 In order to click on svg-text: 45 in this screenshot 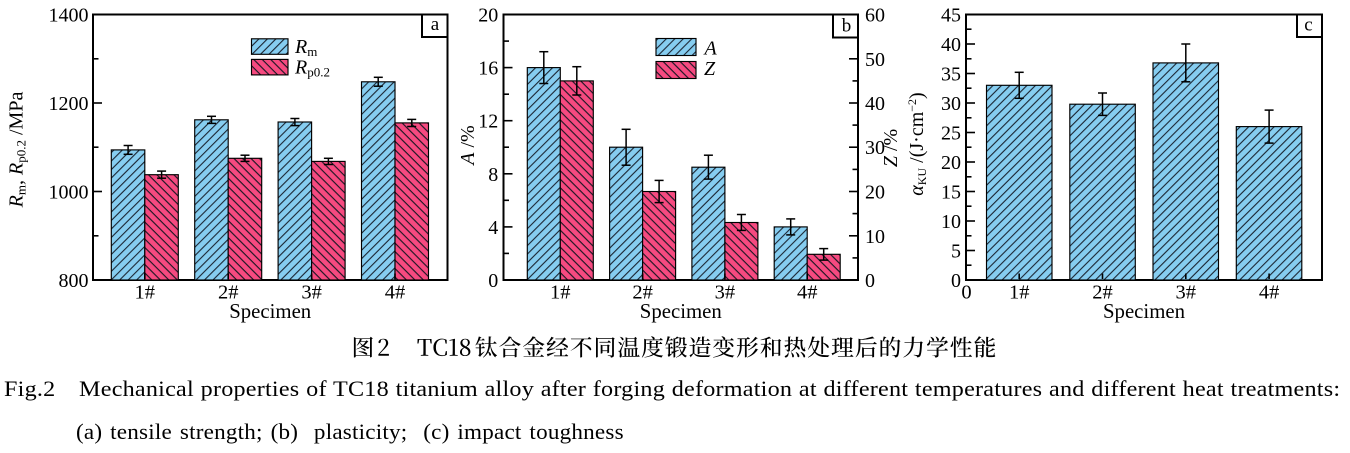, I will do `click(951, 16)`.